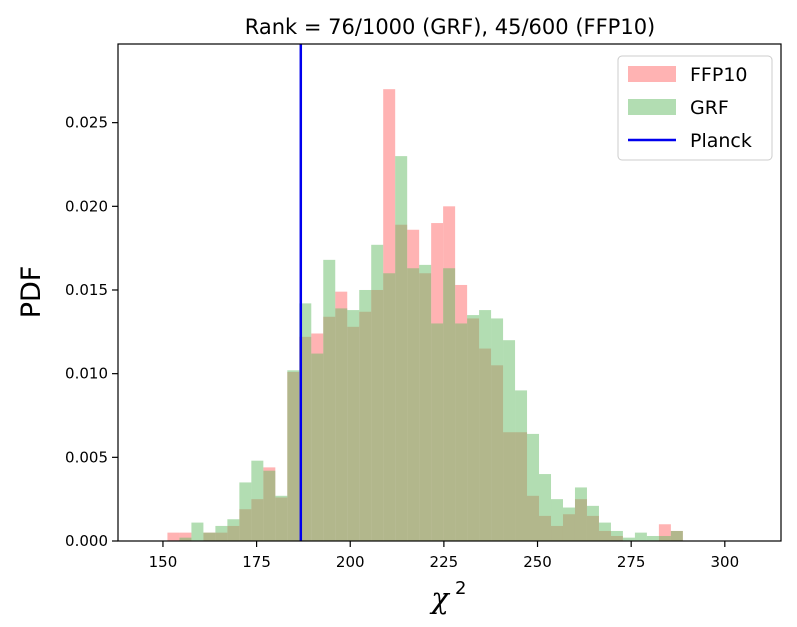 The width and height of the screenshot is (797, 627). I want to click on x-axis-label-base: χ, so click(439, 598).